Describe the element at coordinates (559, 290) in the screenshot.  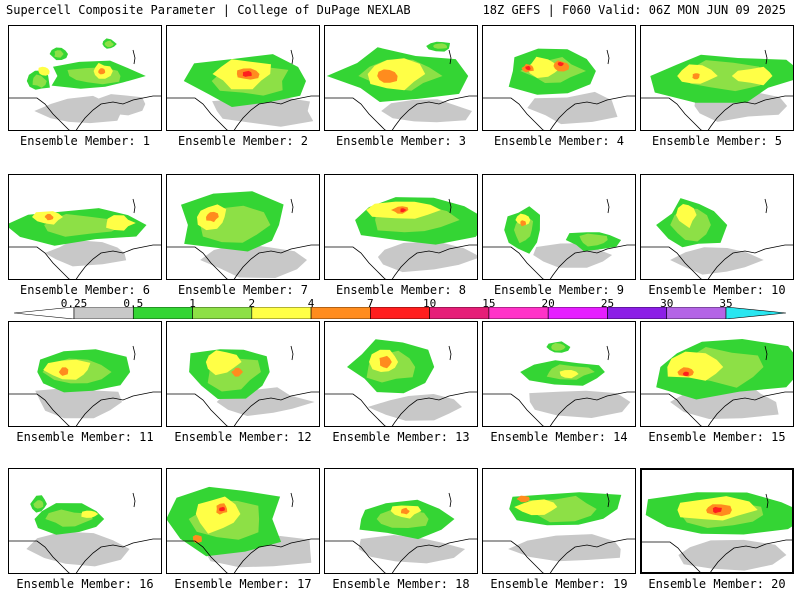
I see `panel-label: Ensemble Member: 9` at that location.